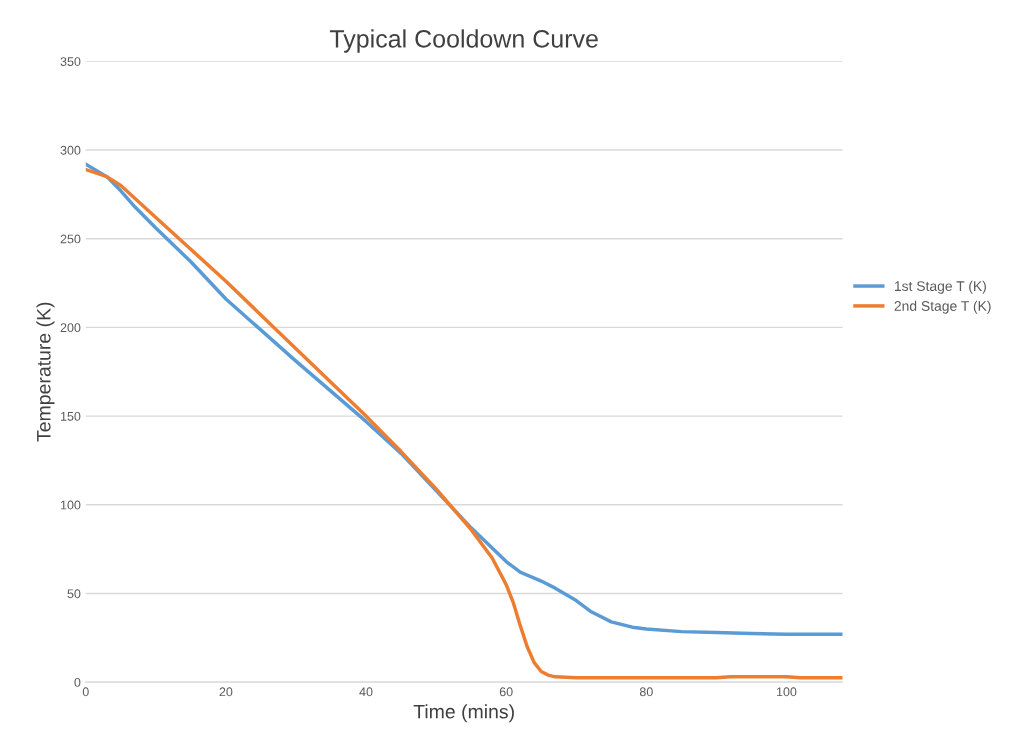 This screenshot has width=1009, height=748. Describe the element at coordinates (940, 287) in the screenshot. I see `legend-label: 1st Stage T (K)` at that location.